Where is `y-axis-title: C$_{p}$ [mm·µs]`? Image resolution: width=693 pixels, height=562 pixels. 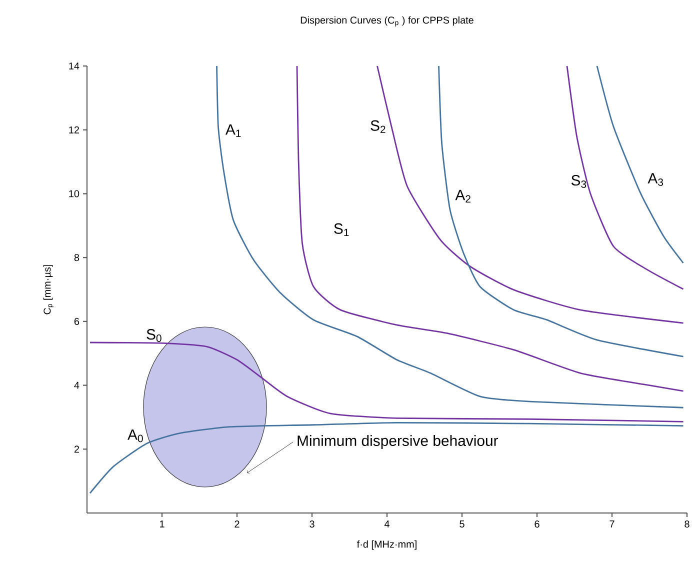 y-axis-title: C$_{p}$ [mm·µs] is located at coordinates (48, 289).